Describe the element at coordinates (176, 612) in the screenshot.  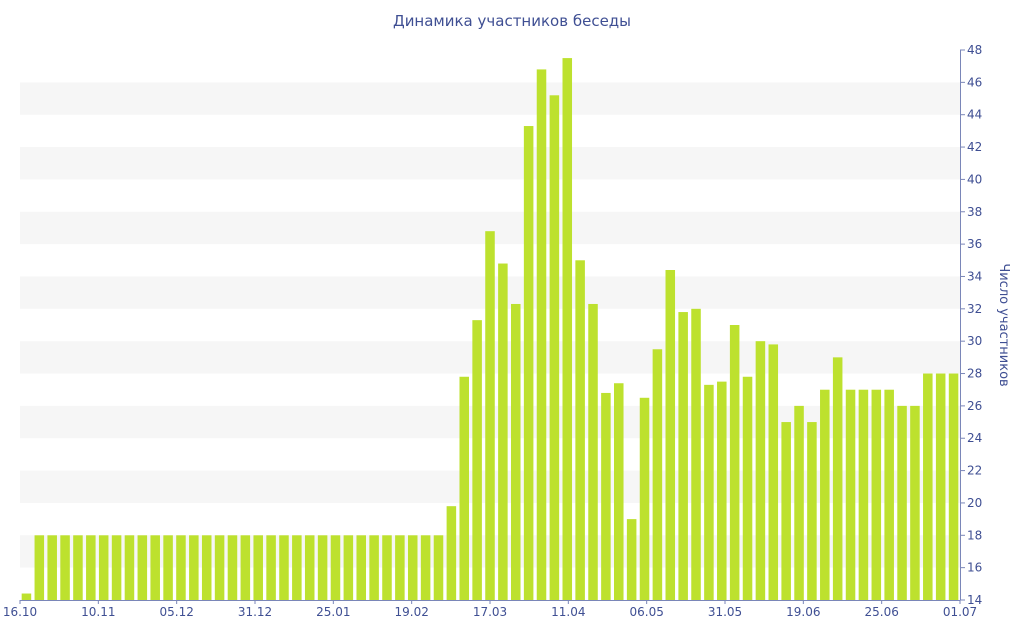
I see `x-tick-label: 05.12` at that location.